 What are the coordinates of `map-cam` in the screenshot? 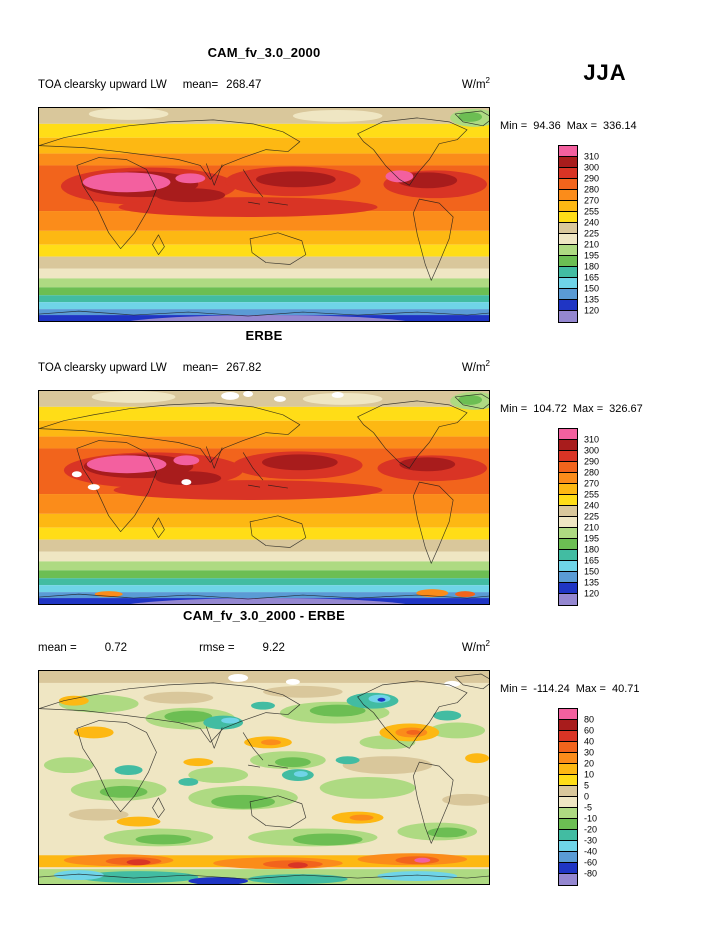 It's located at (264, 214).